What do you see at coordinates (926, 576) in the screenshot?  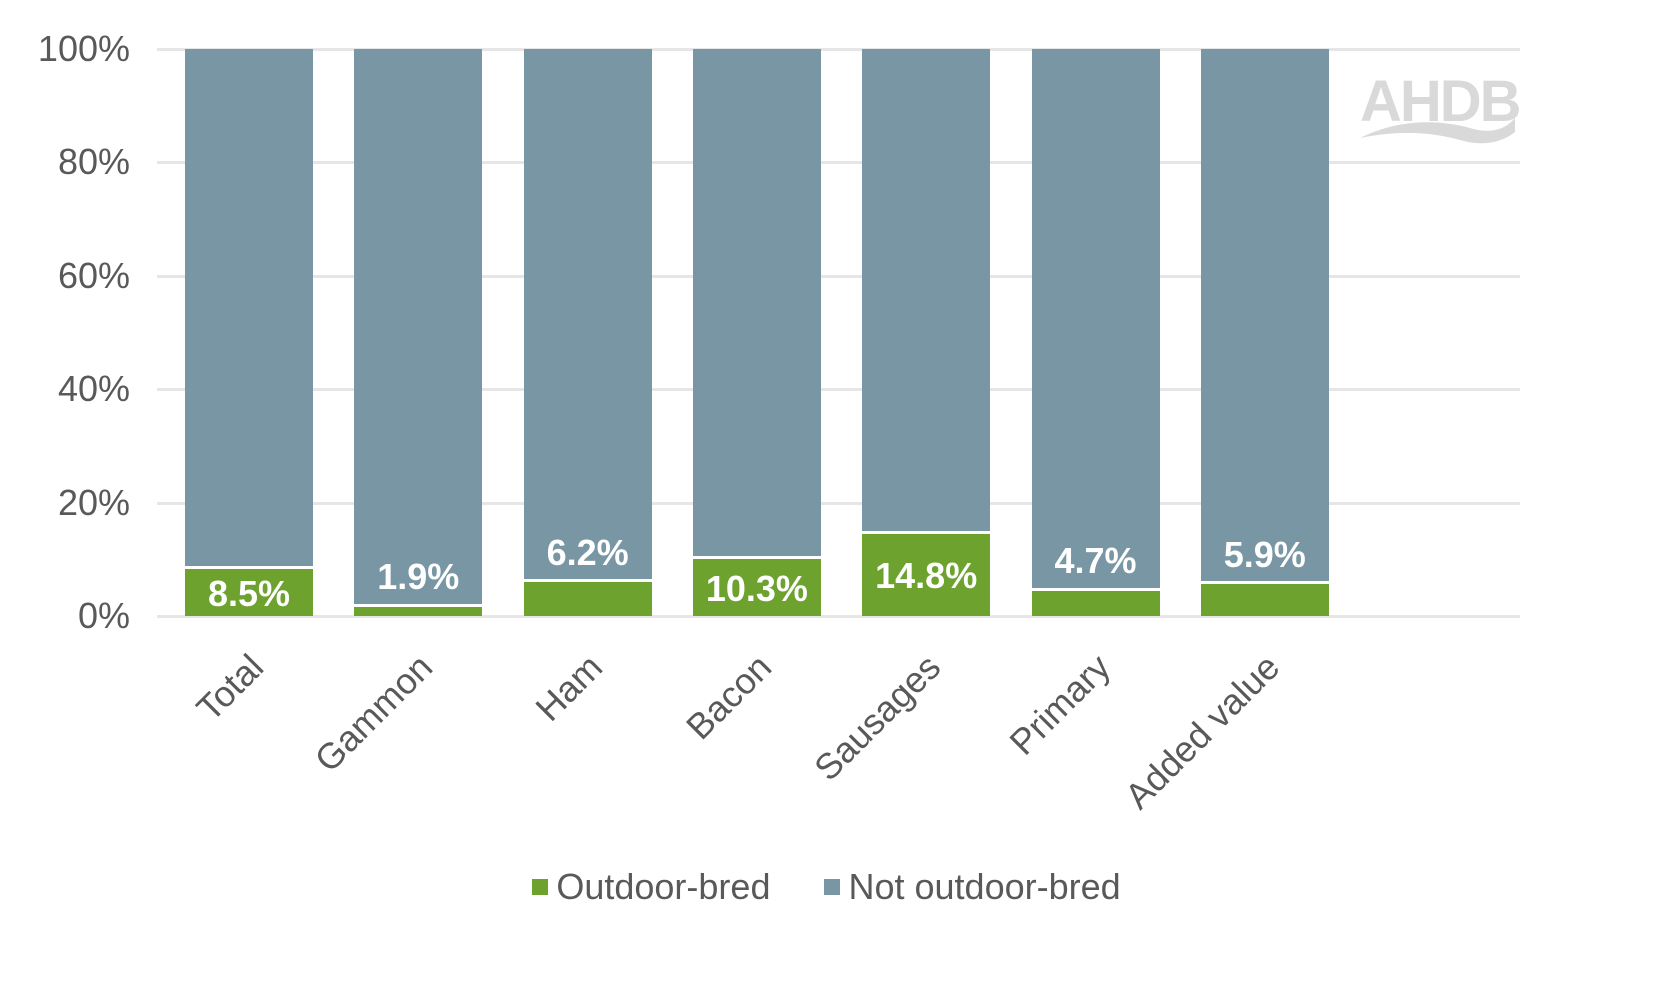 I see `data-label: 14.8%` at bounding box center [926, 576].